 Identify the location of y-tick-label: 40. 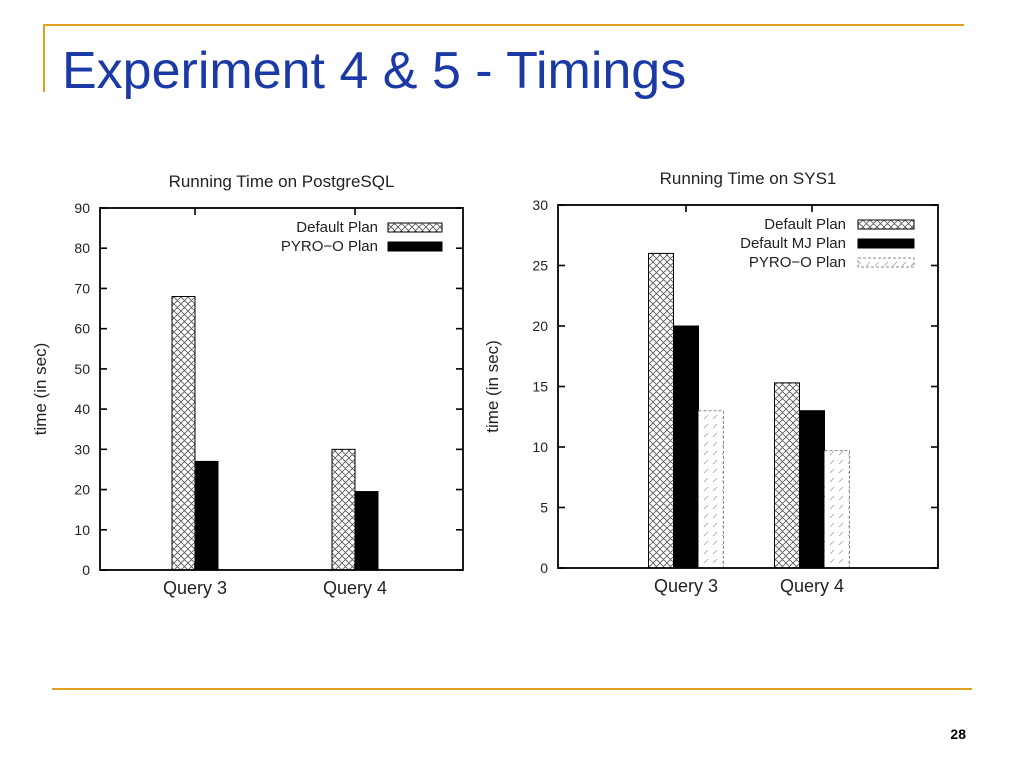
(82, 409).